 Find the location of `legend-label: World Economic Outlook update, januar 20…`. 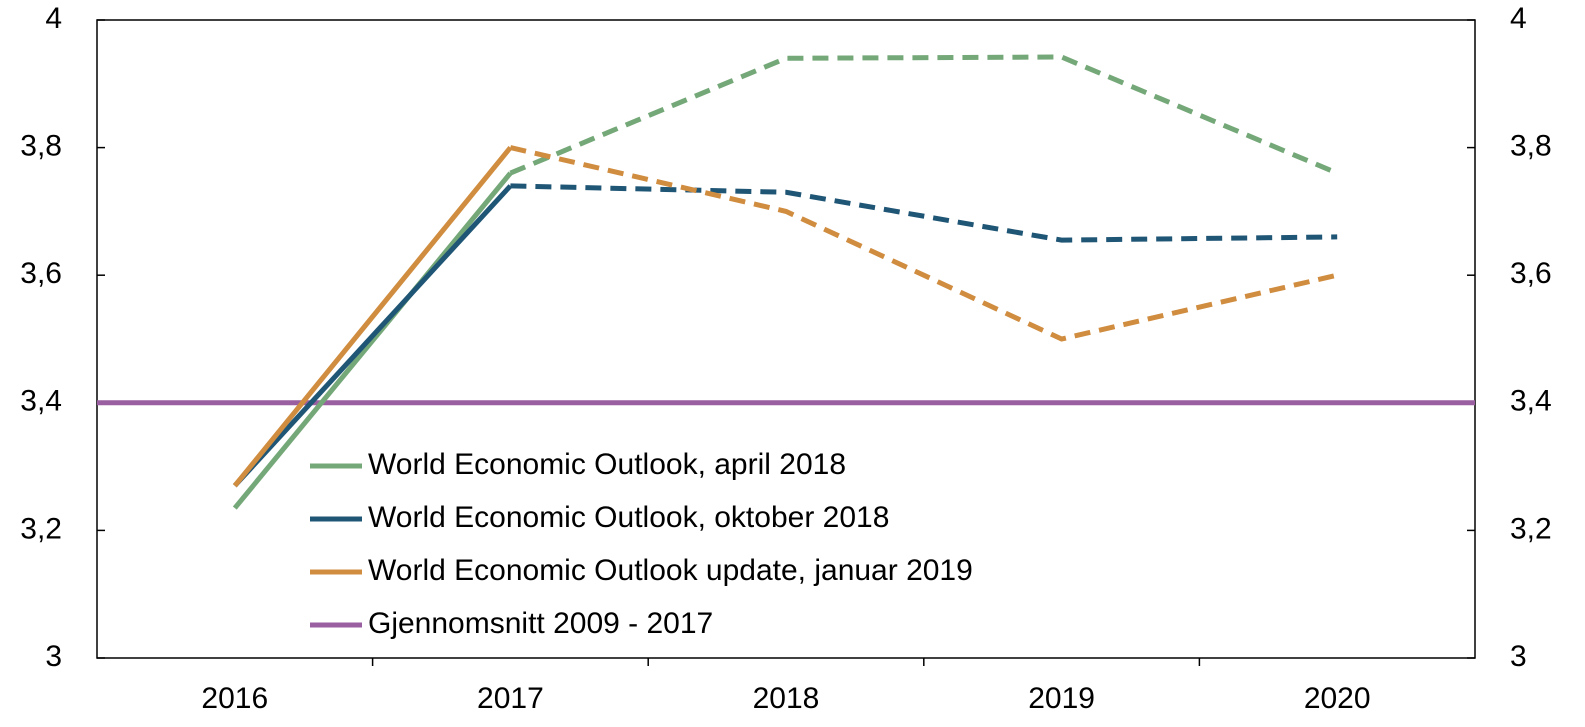

legend-label: World Economic Outlook update, januar 20… is located at coordinates (670, 570).